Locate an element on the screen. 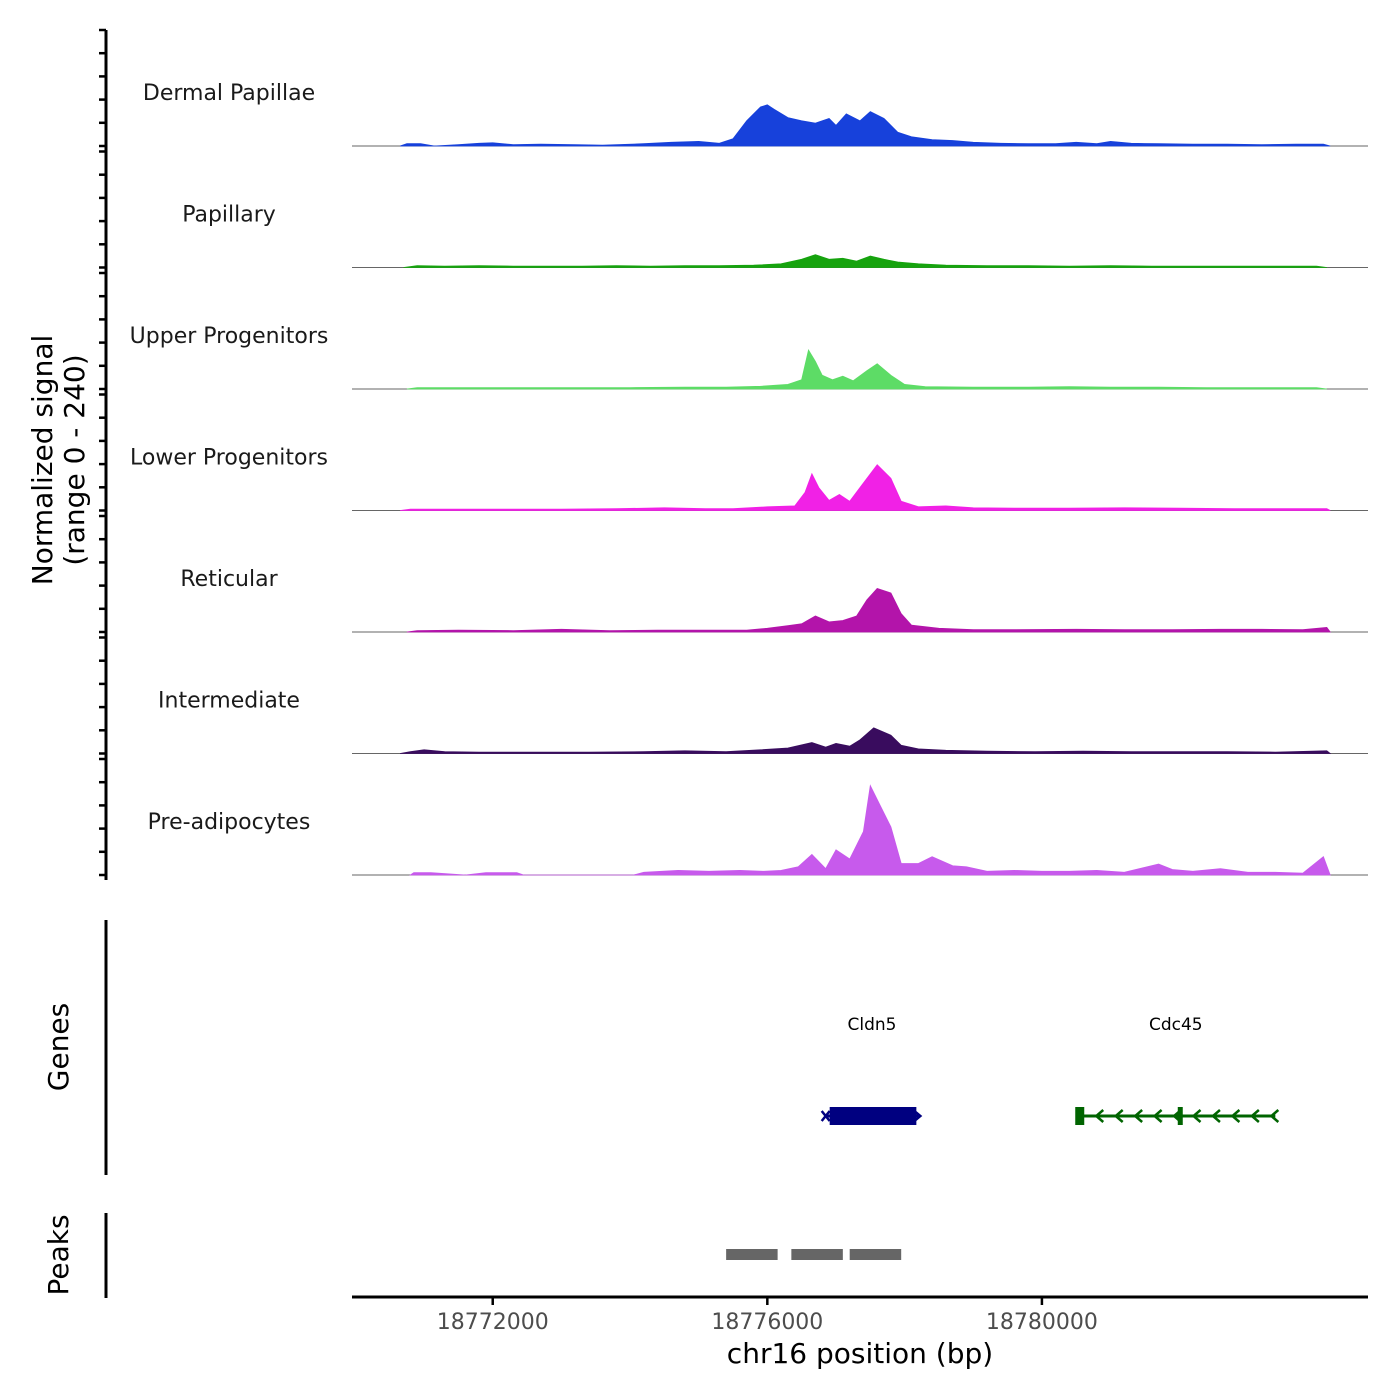 The height and width of the screenshot is (1400, 1400). gene-label-cldn5: Cldn5 is located at coordinates (872, 1025).